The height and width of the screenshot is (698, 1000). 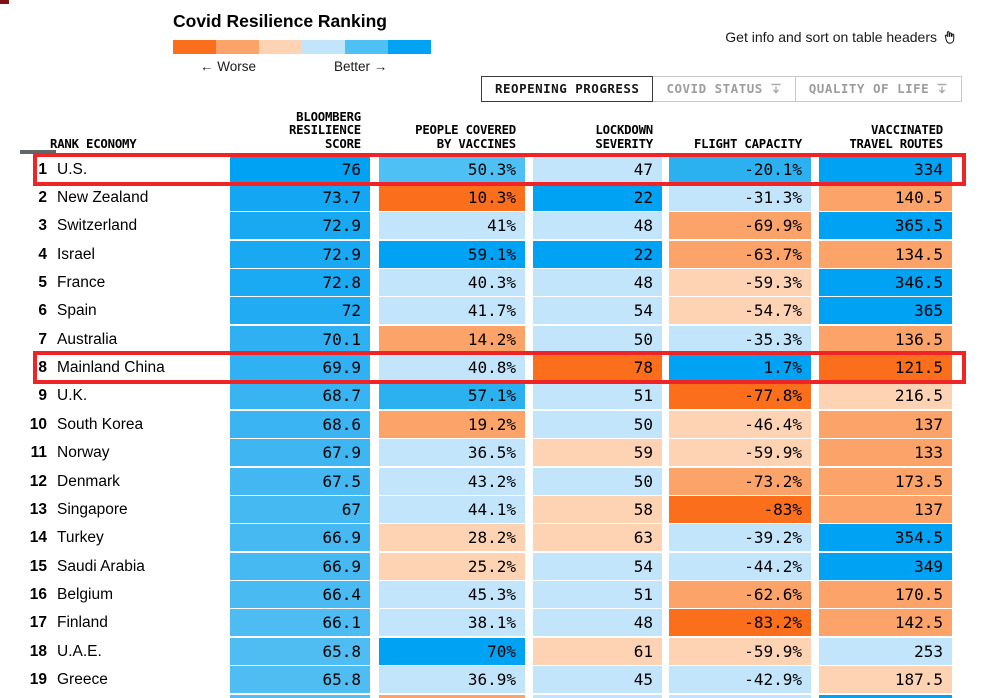 I want to click on score-cell: 72, so click(x=300, y=311).